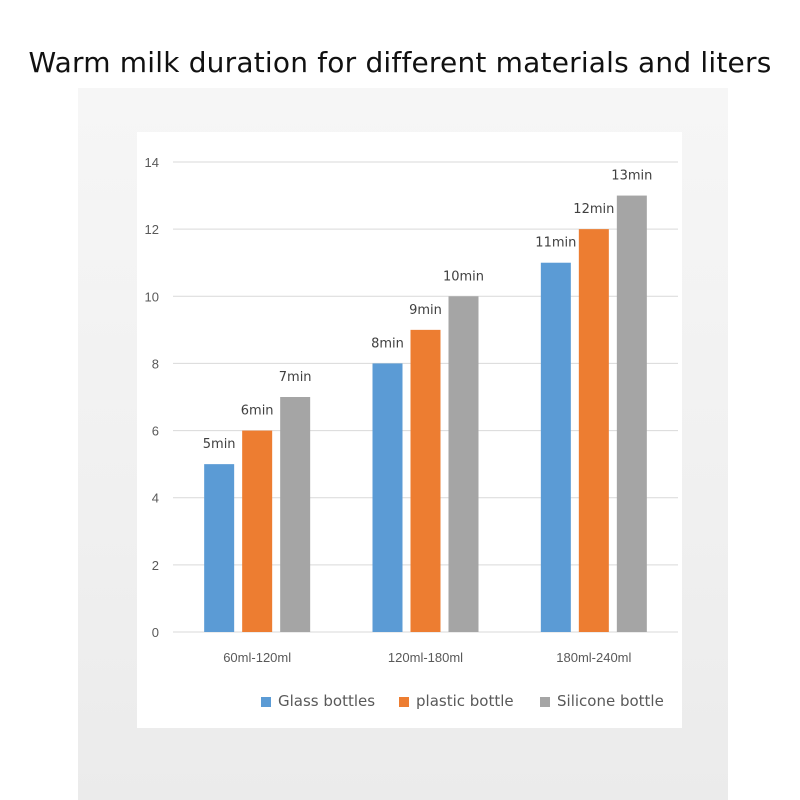 The image size is (800, 800). I want to click on legend-label: plastic bottle, so click(465, 701).